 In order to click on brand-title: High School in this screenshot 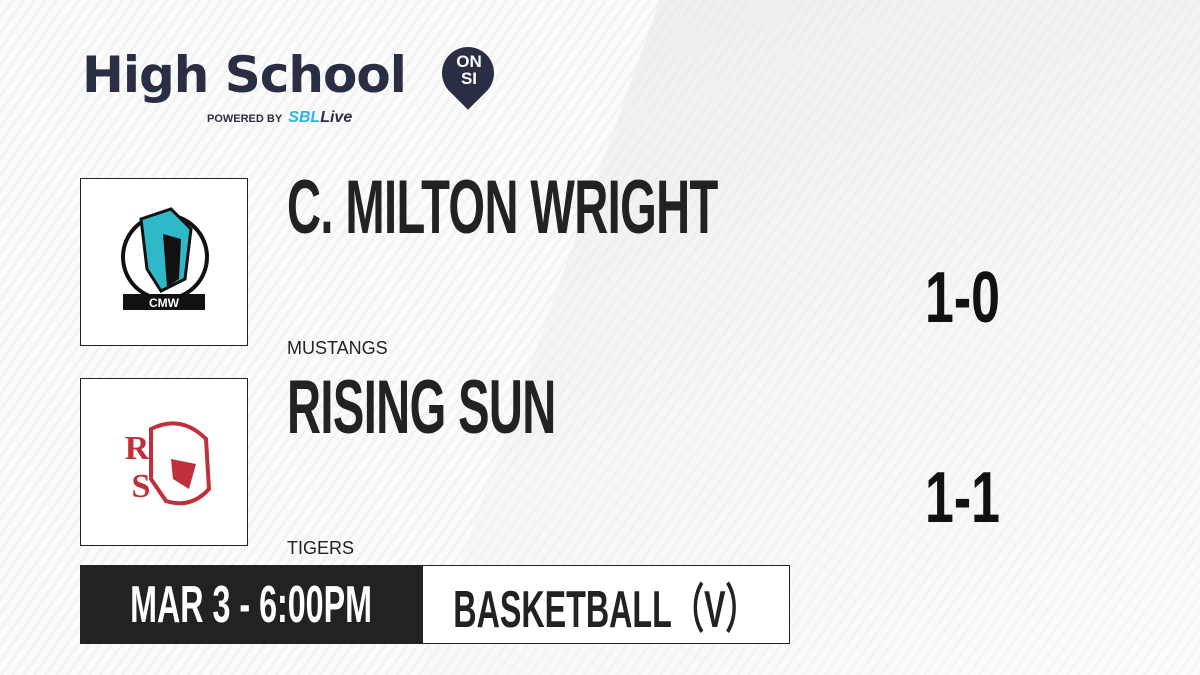, I will do `click(244, 75)`.